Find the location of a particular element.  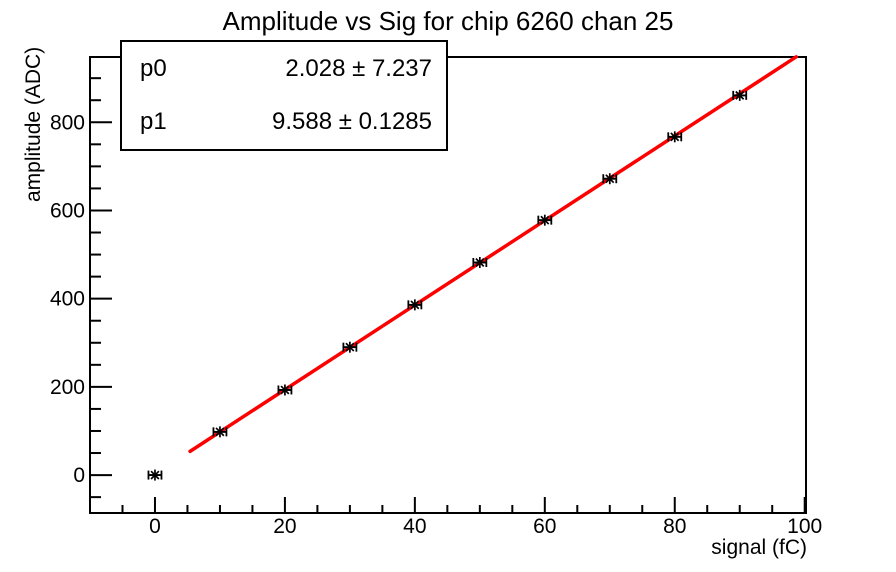

y-tick-label: 200 is located at coordinates (67, 387).